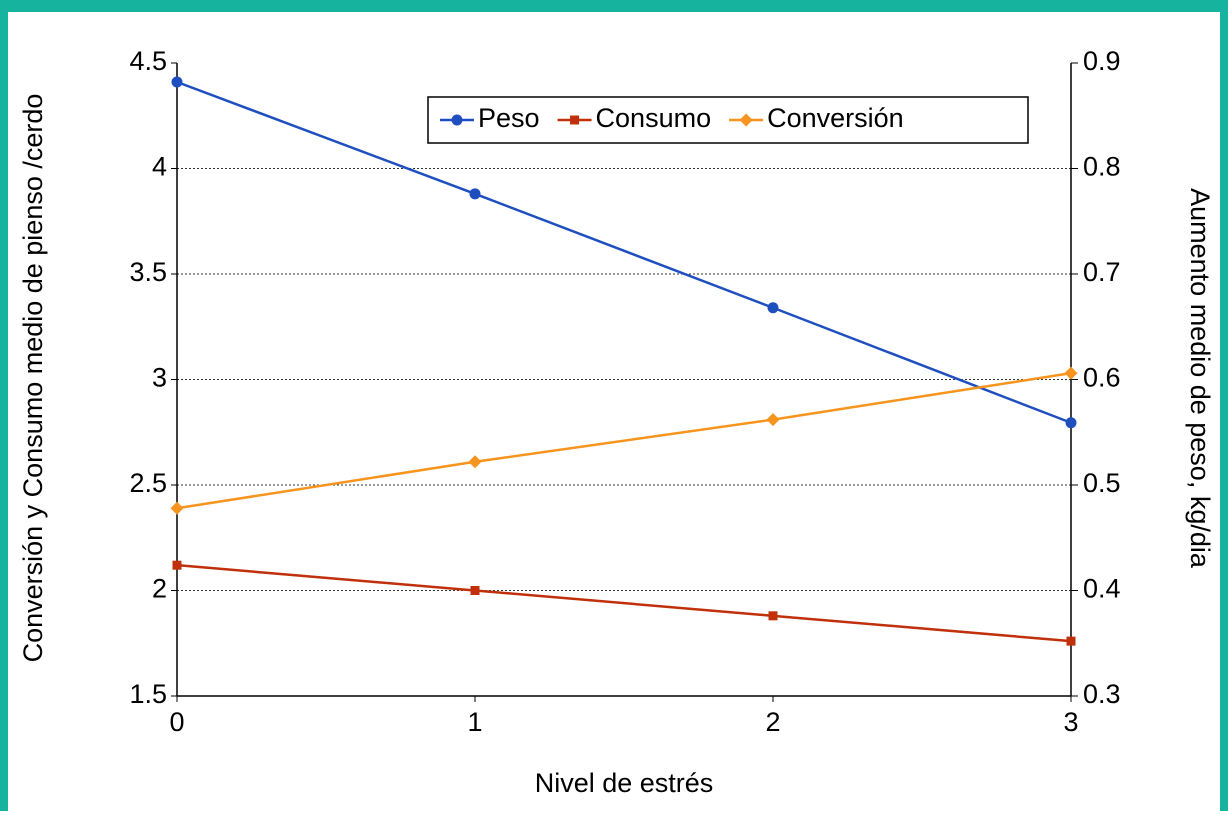 Image resolution: width=1228 pixels, height=816 pixels. Describe the element at coordinates (1102, 694) in the screenshot. I see `y2-tick-label: 0.3` at that location.